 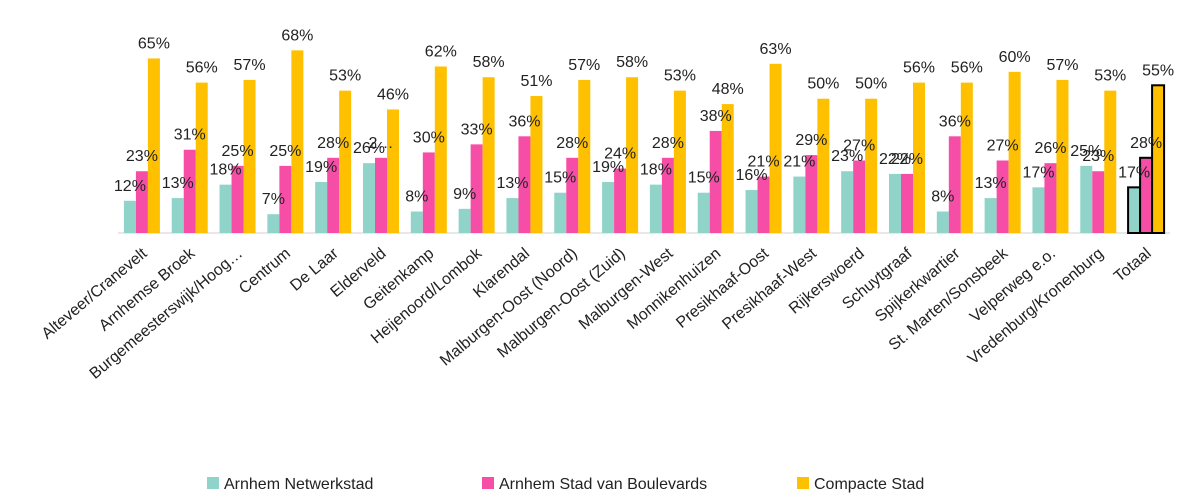 What do you see at coordinates (190, 135) in the screenshot?
I see `value-label: 31%` at bounding box center [190, 135].